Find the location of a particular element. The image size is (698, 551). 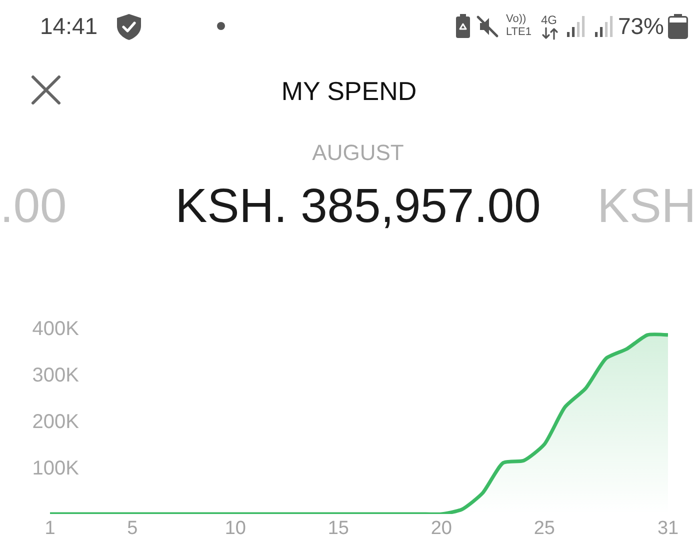

text: KSH. 385,957.00 is located at coordinates (358, 206).